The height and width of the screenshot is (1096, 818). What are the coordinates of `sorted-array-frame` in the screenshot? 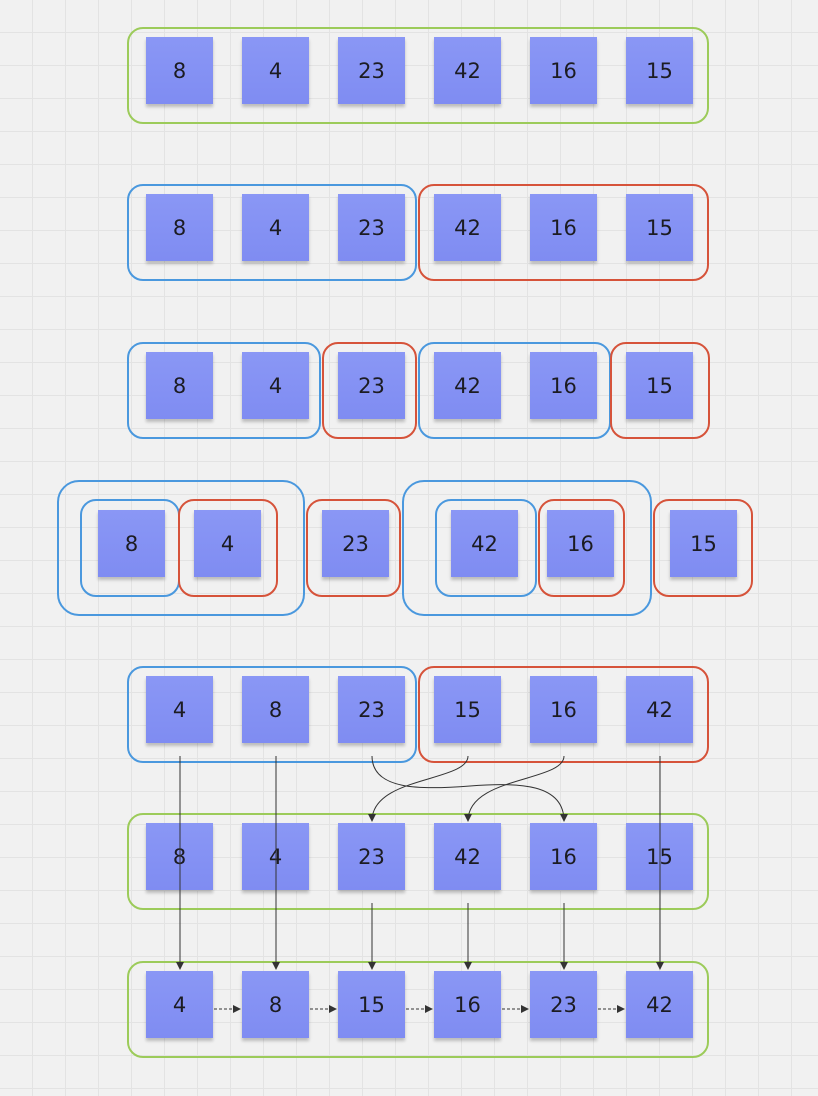 It's located at (418, 1009).